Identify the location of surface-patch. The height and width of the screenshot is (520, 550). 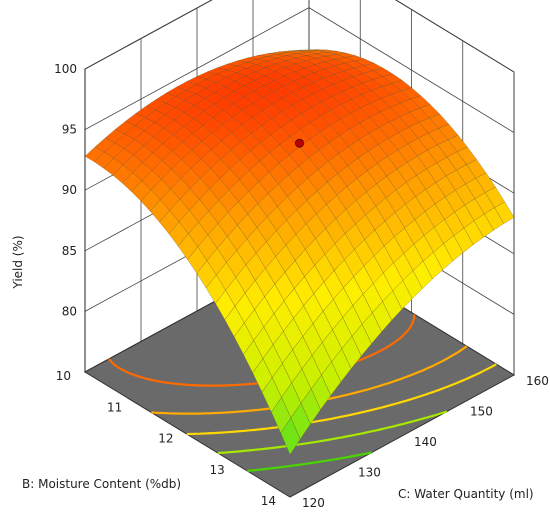
(290, 436).